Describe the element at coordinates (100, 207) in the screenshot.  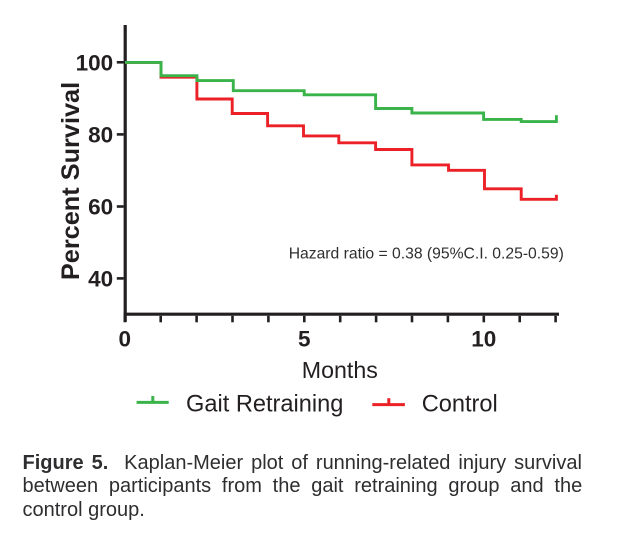
I see `svg-text: 60` at that location.